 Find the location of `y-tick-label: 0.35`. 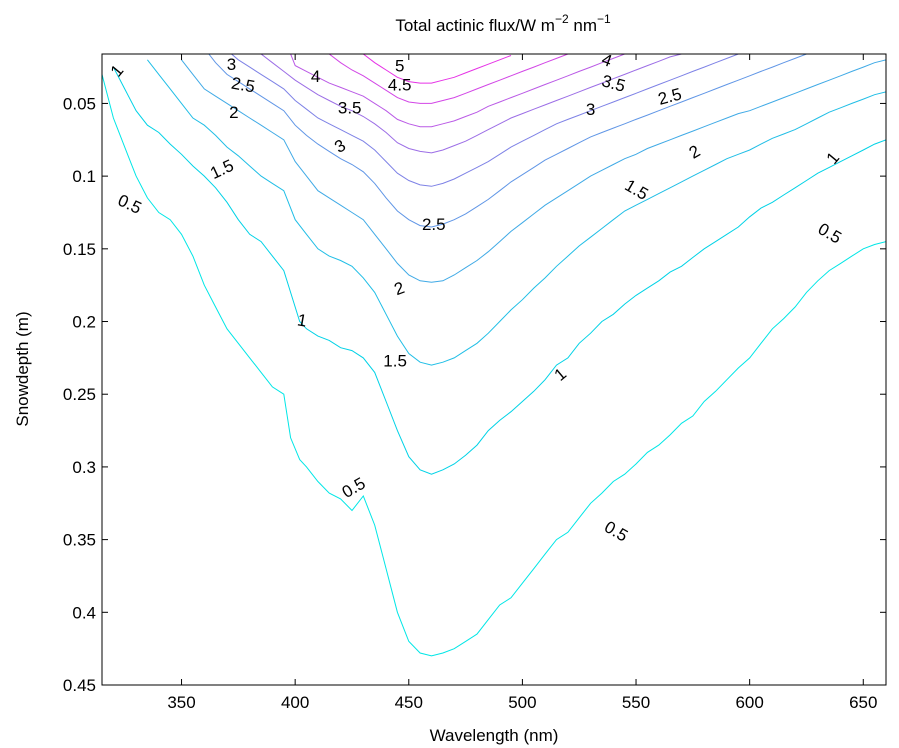

y-tick-label: 0.35 is located at coordinates (79, 540).